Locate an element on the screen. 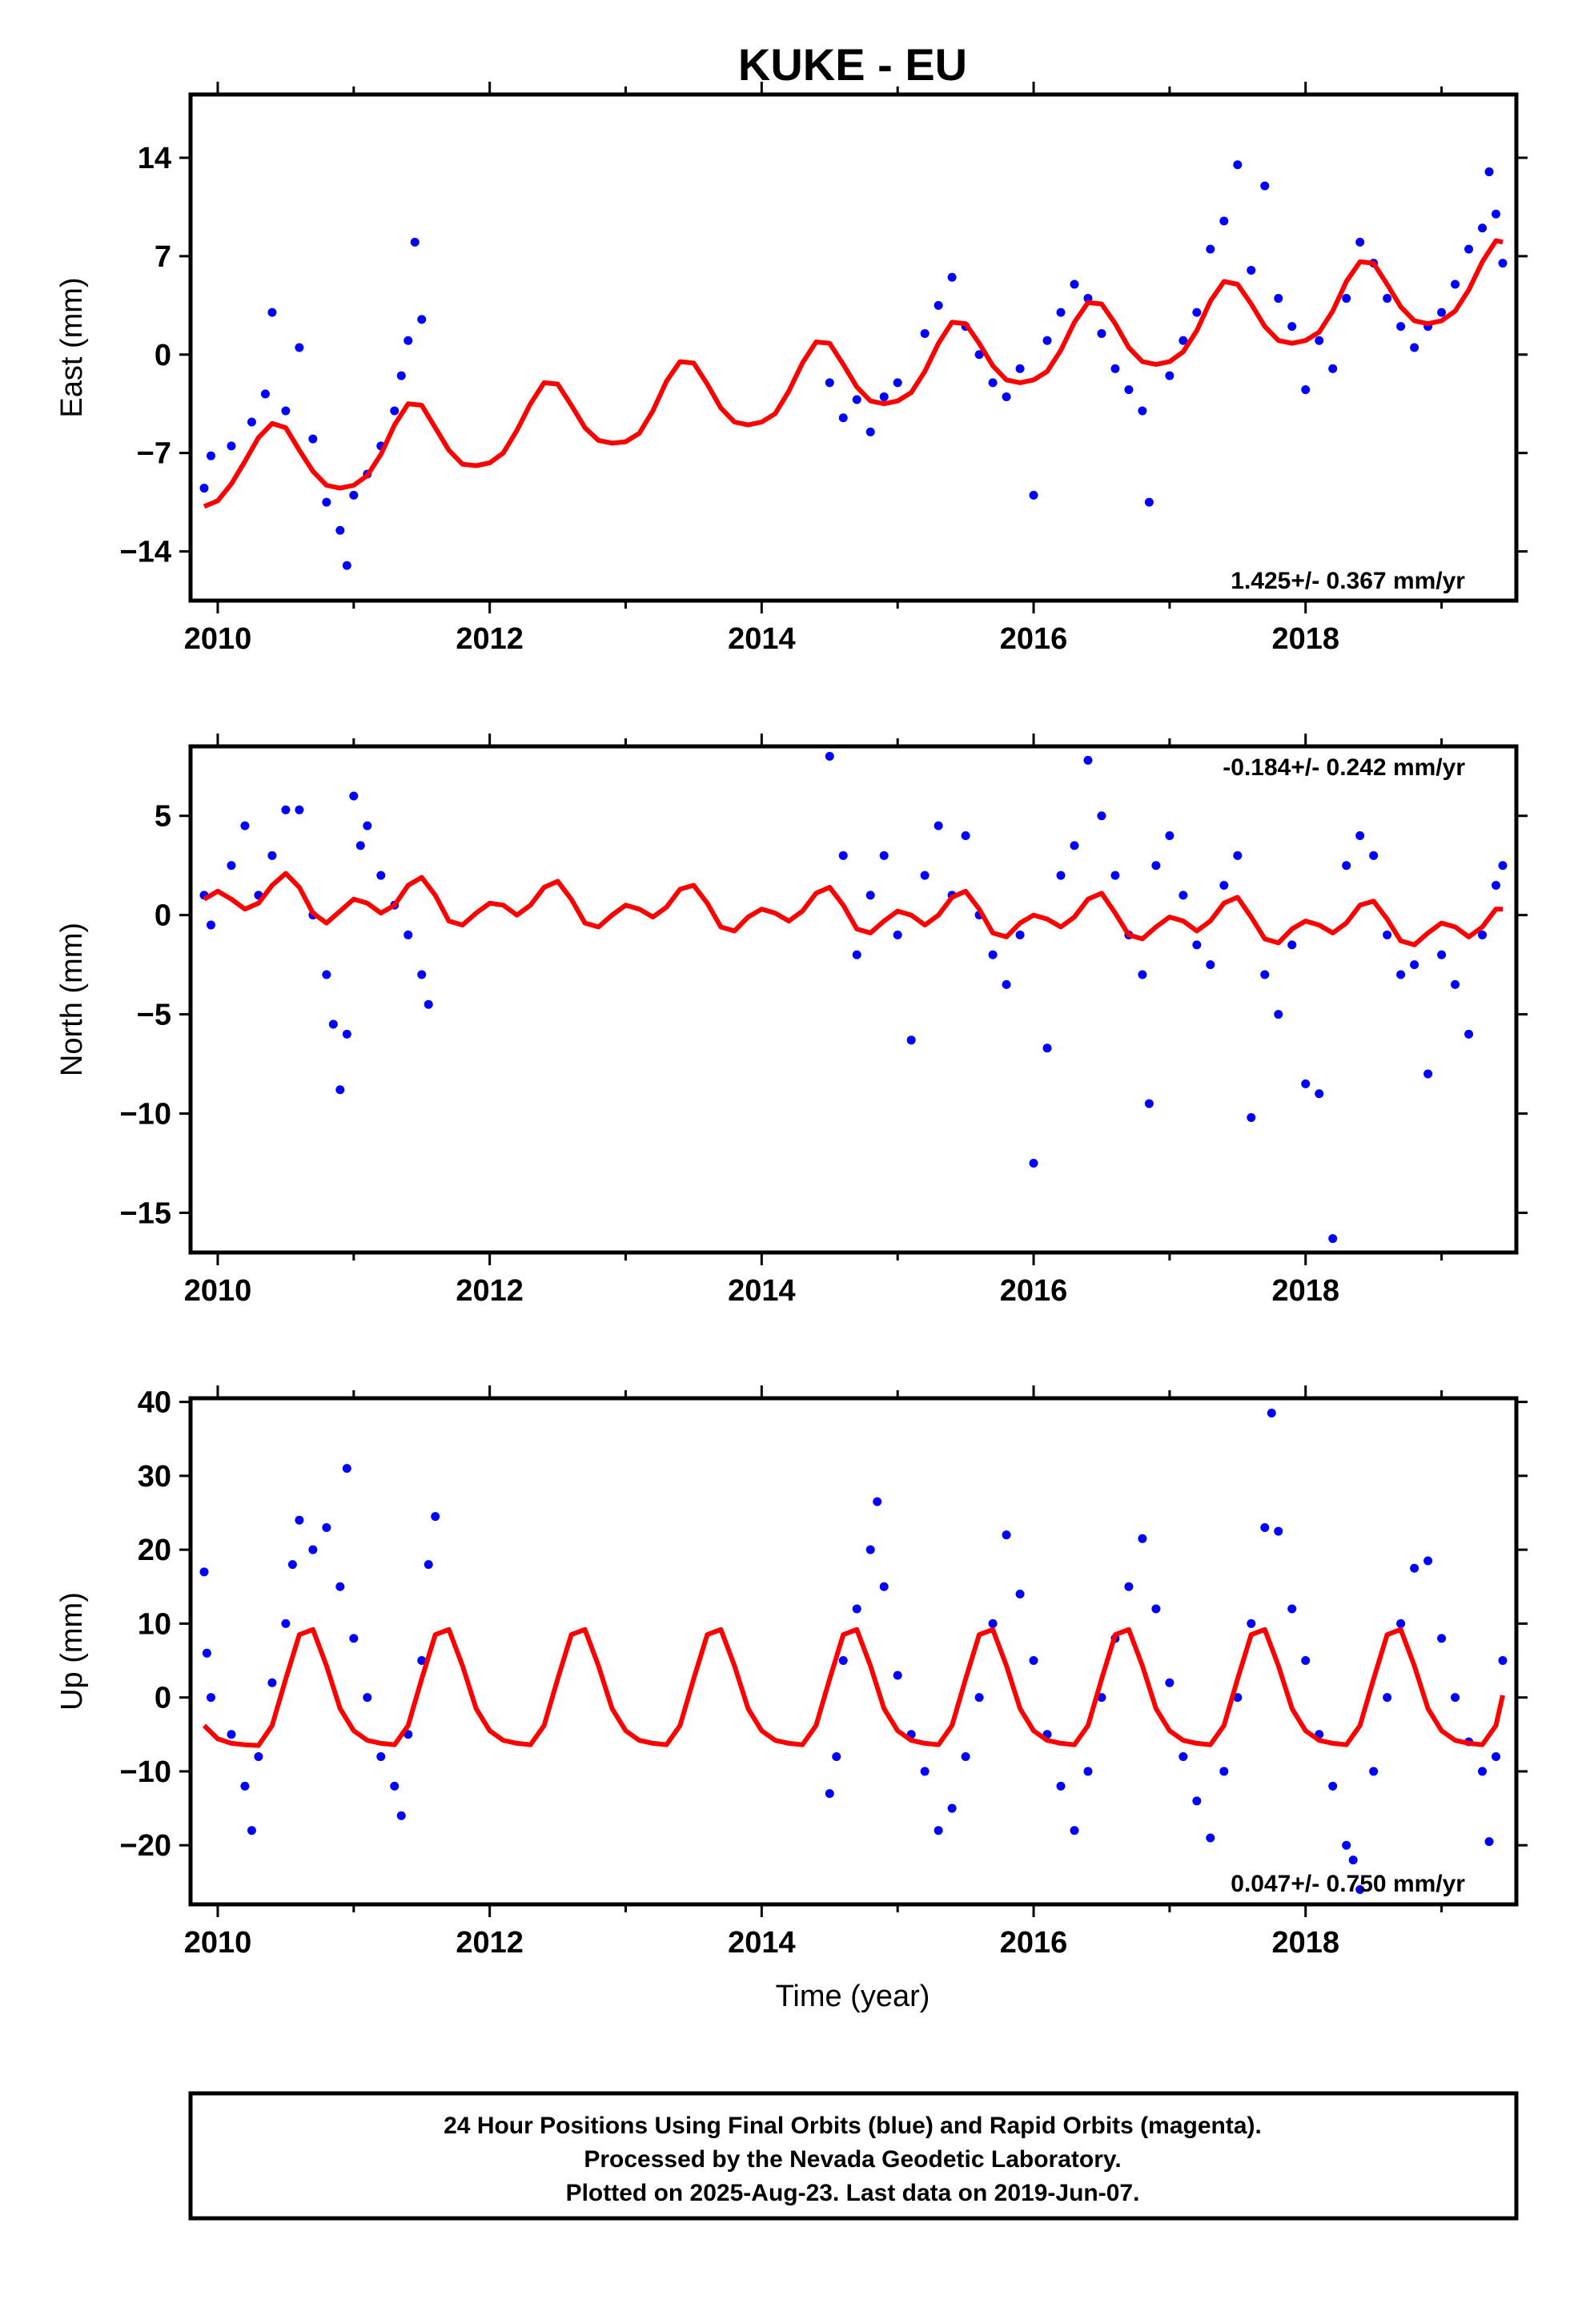  y-tick-label: 14 is located at coordinates (154, 158).